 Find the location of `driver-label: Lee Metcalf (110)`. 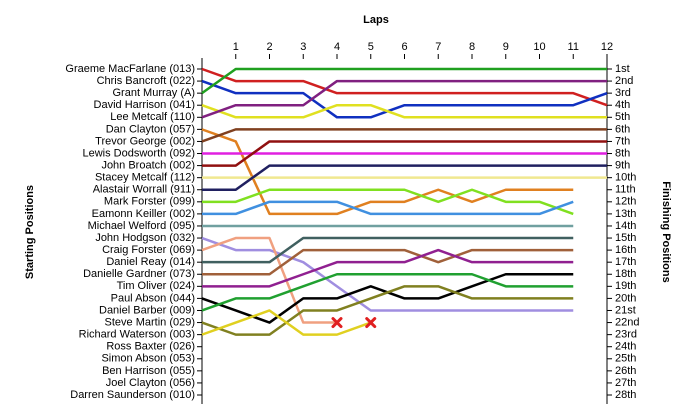

driver-label: Lee Metcalf (110) is located at coordinates (152, 117).